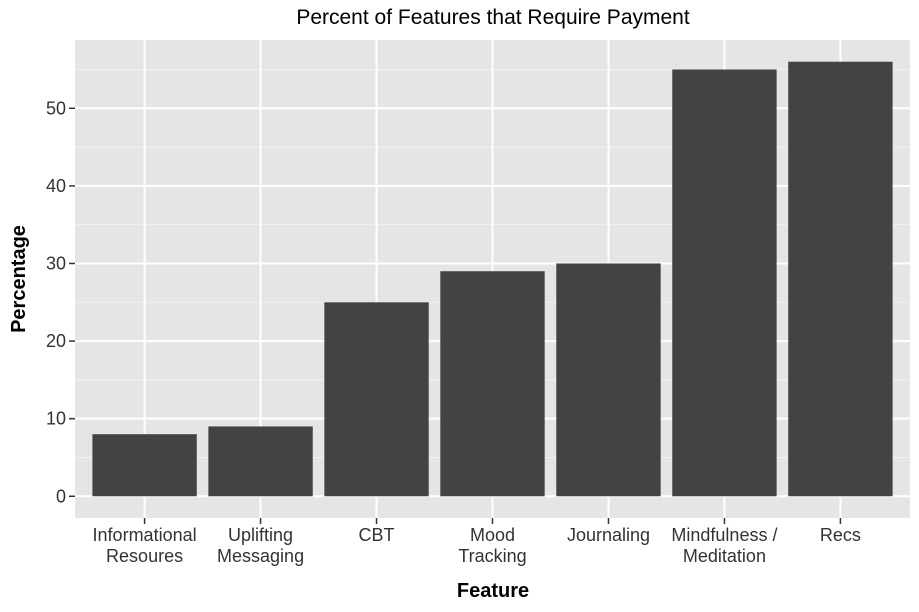 This screenshot has height=612, width=919. Describe the element at coordinates (56, 186) in the screenshot. I see `y-tick-label: 40` at that location.